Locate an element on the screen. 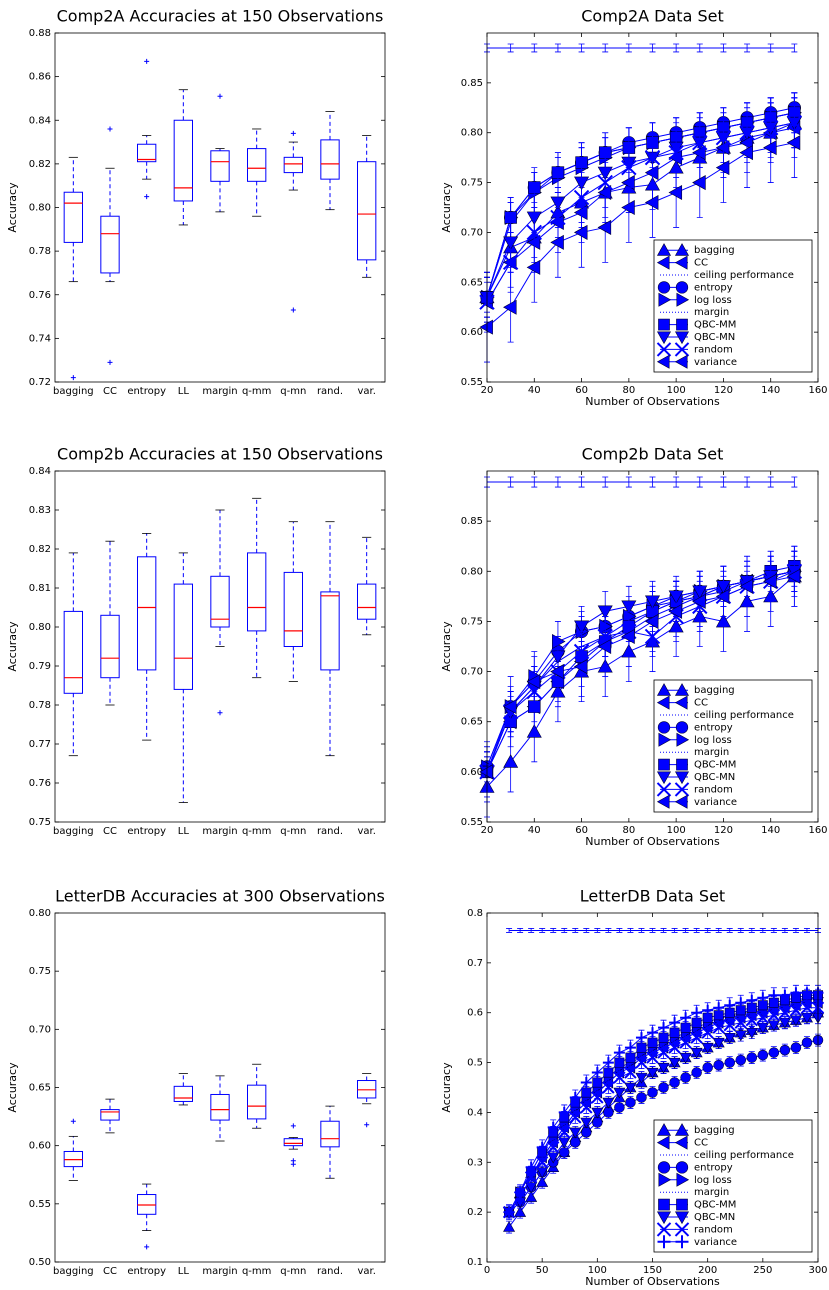 The height and width of the screenshot is (1290, 829). x-tick-label: margin is located at coordinates (219, 391).